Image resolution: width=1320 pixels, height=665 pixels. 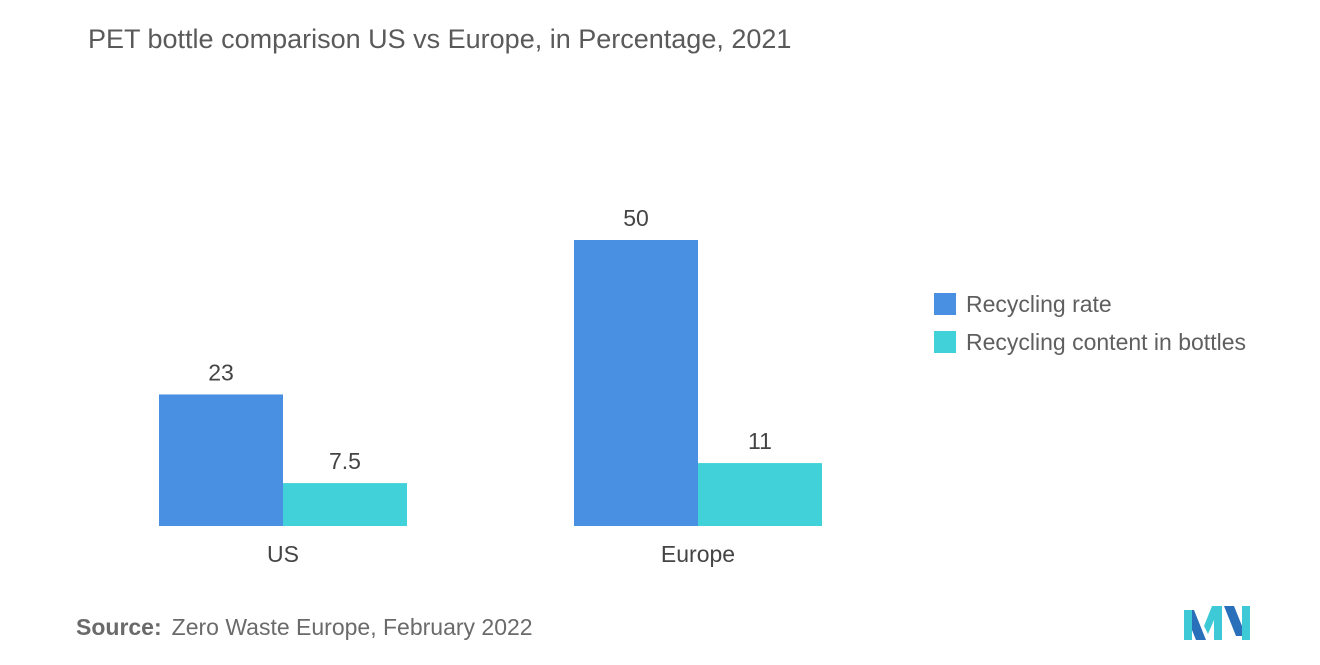 I want to click on mordor-intelligence-logo-icon, so click(x=1217, y=623).